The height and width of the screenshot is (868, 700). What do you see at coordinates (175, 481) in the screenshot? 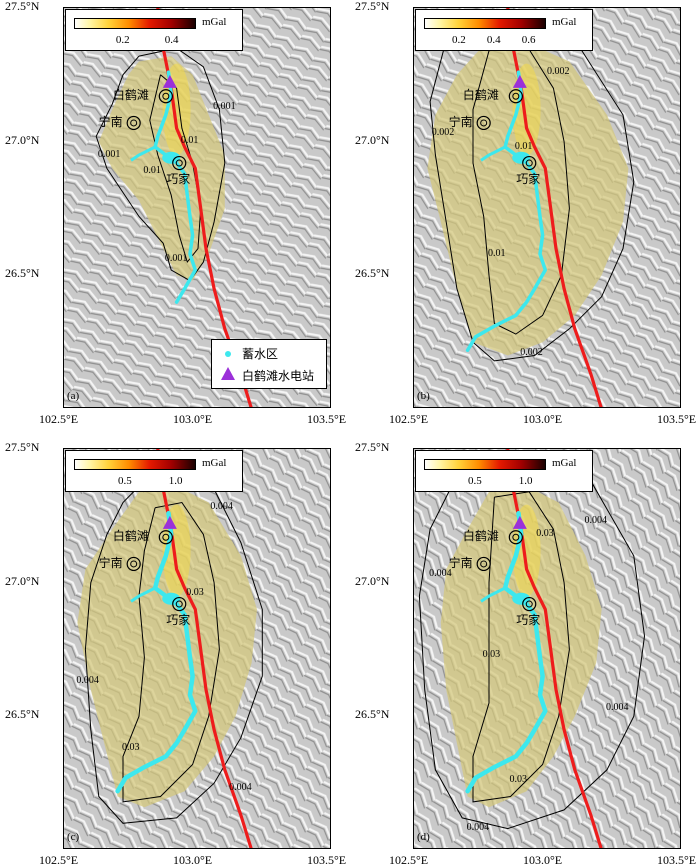
I see `colorbar-tick-label: 1.0` at bounding box center [175, 481].